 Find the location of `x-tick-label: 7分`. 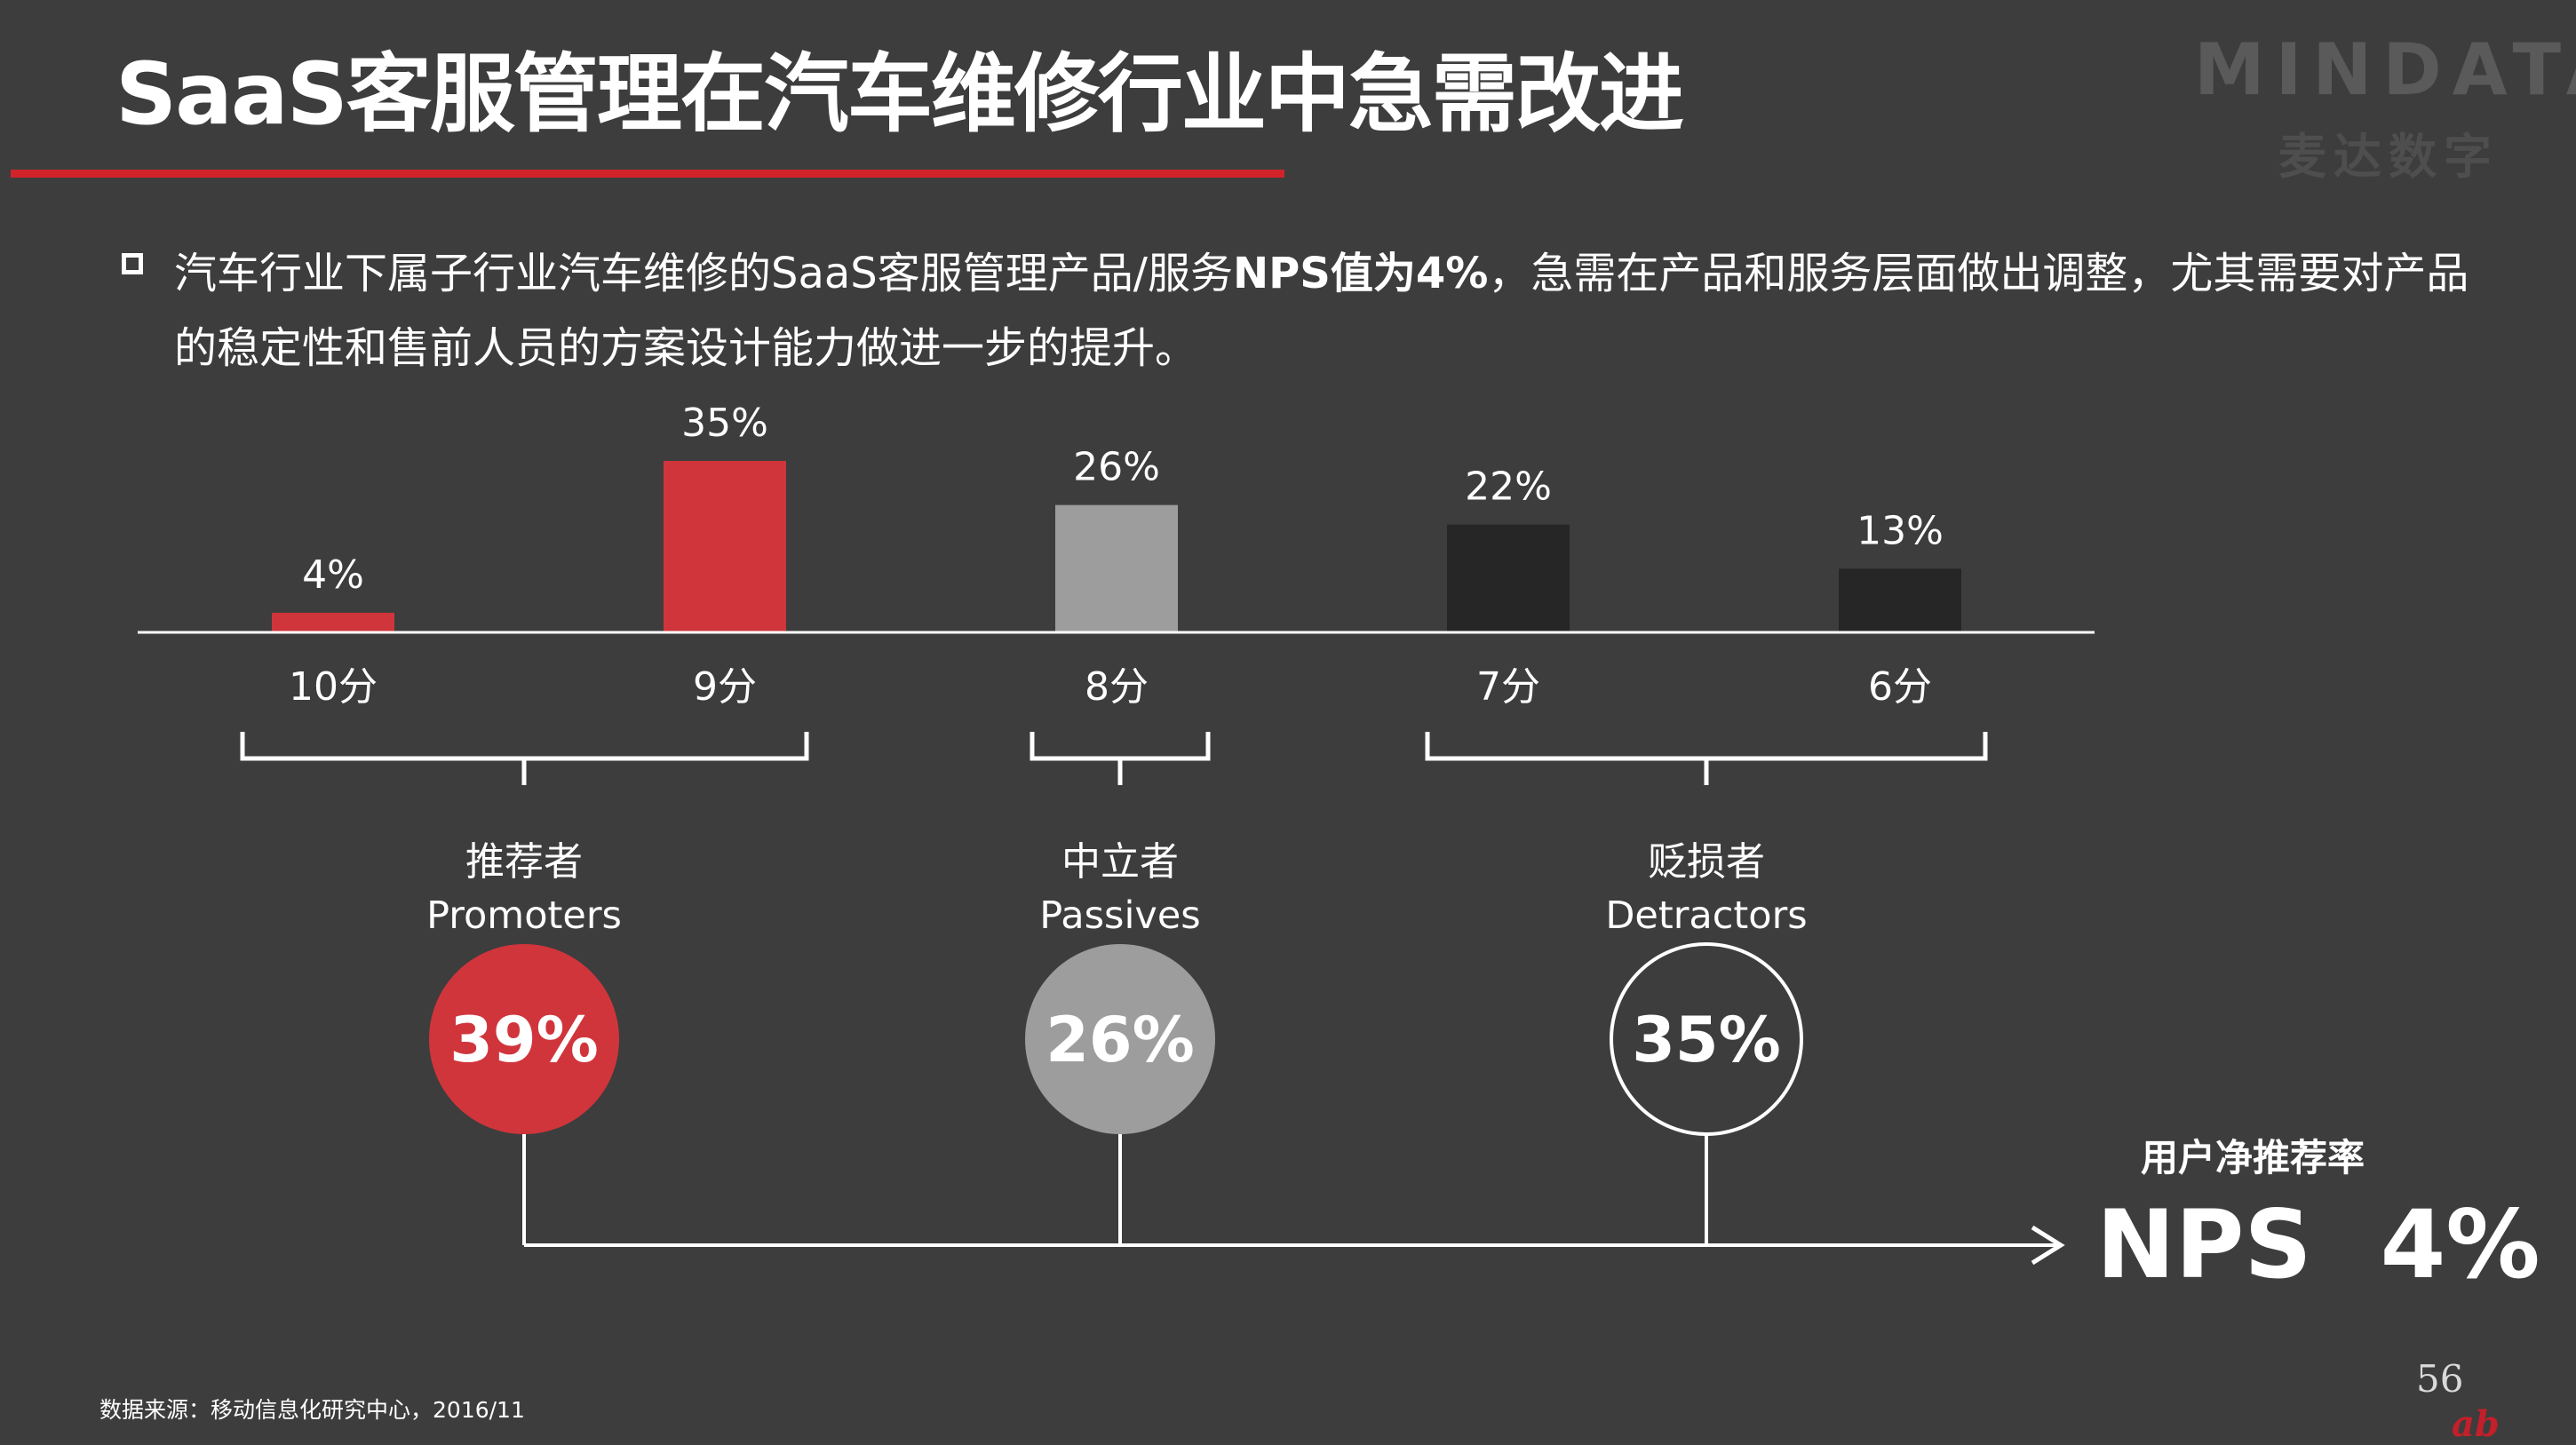

x-tick-label: 7分 is located at coordinates (1508, 687).